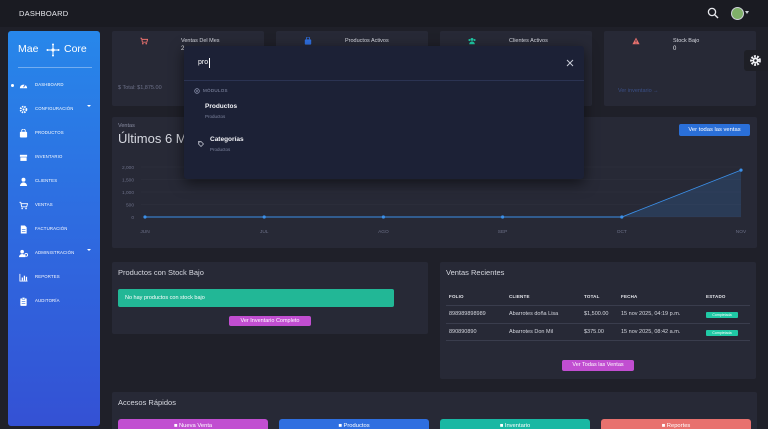 Image resolution: width=768 pixels, height=429 pixels. I want to click on recent-sales-card: Ventas Recientes, so click(598, 320).